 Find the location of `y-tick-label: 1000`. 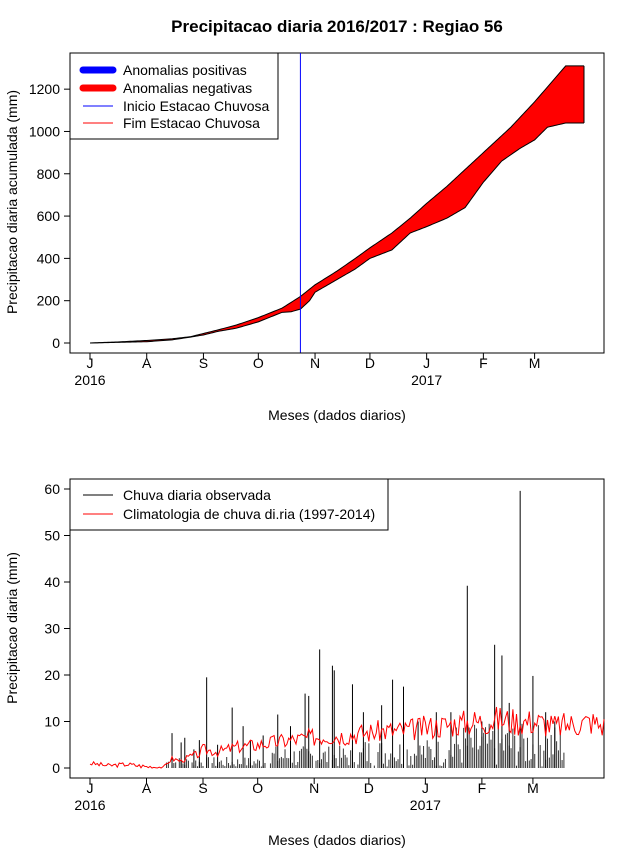

y-tick-label: 1000 is located at coordinates (44, 131).